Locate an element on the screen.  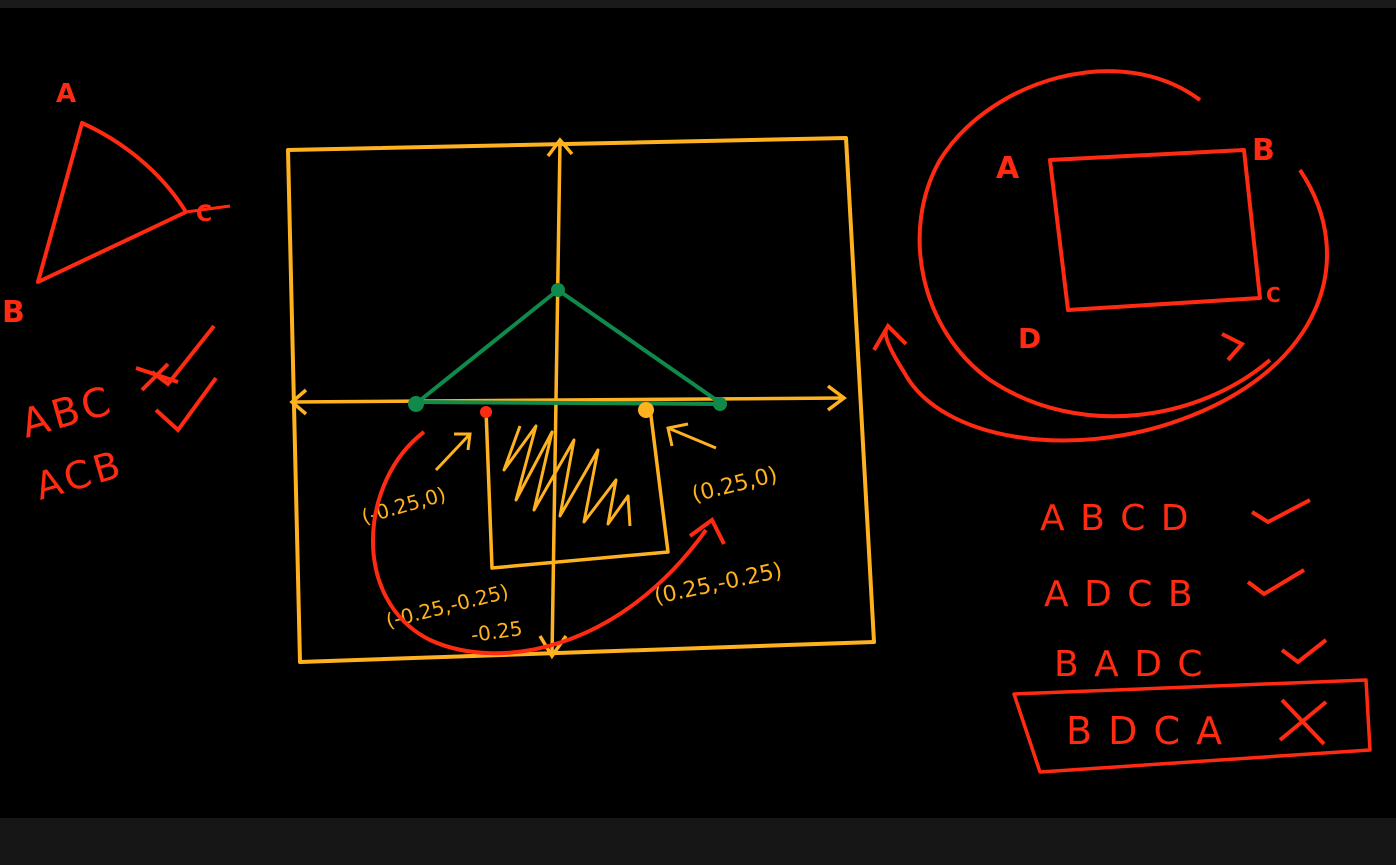
triangle-label-c: C is located at coordinates (204, 214).